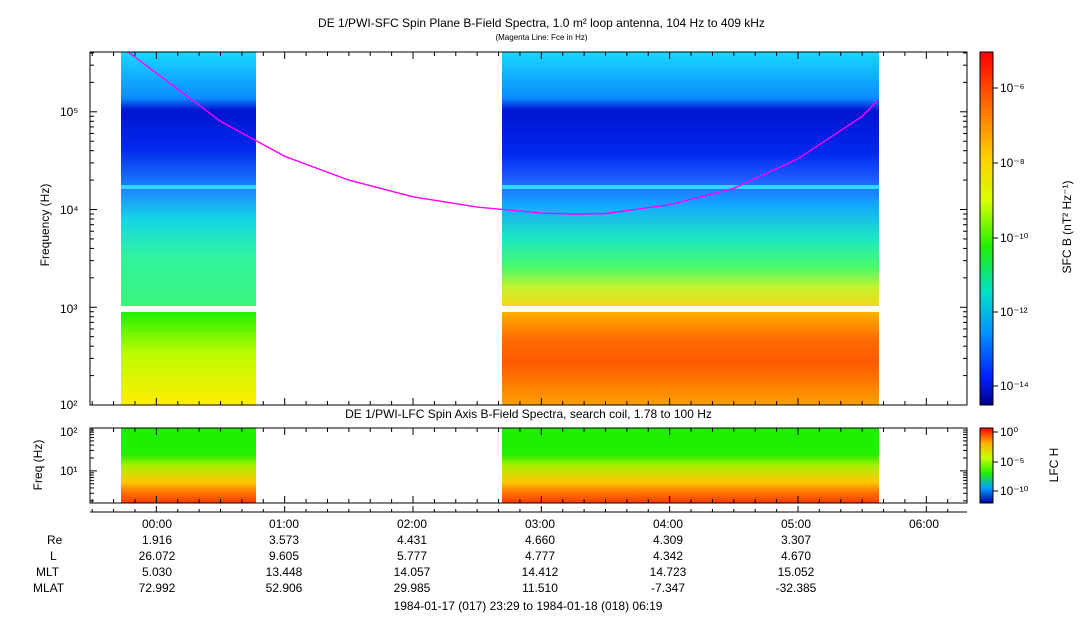 Image resolution: width=1083 pixels, height=620 pixels. I want to click on ephem-value: 14.057, so click(412, 572).